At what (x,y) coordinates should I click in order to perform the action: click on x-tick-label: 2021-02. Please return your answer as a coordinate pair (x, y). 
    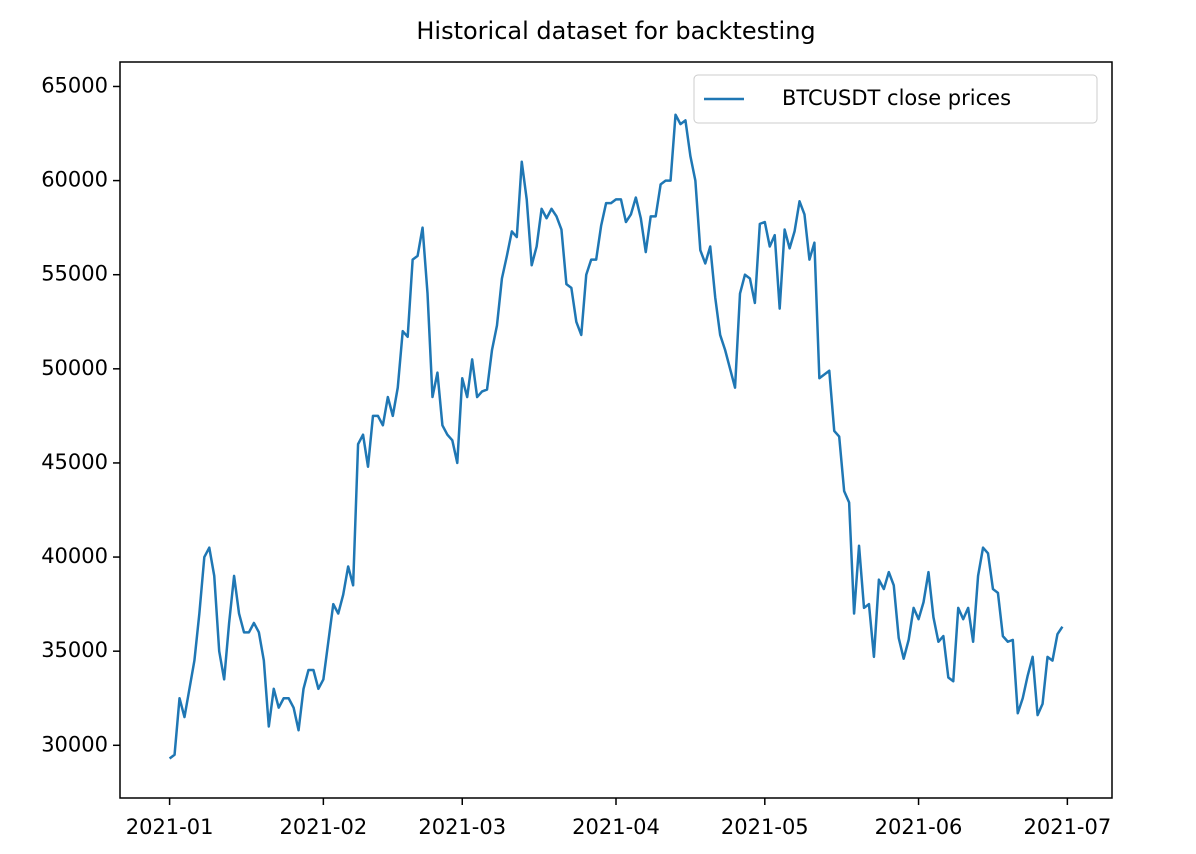
    Looking at the image, I should click on (323, 827).